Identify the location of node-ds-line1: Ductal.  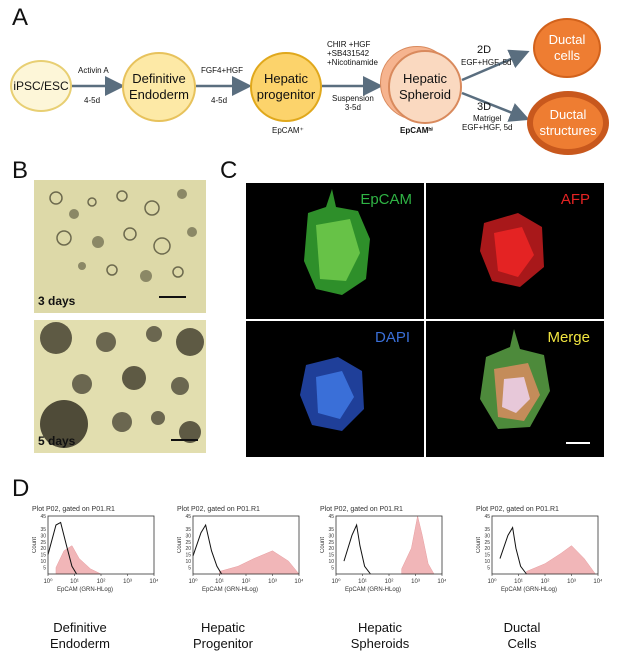
(568, 114).